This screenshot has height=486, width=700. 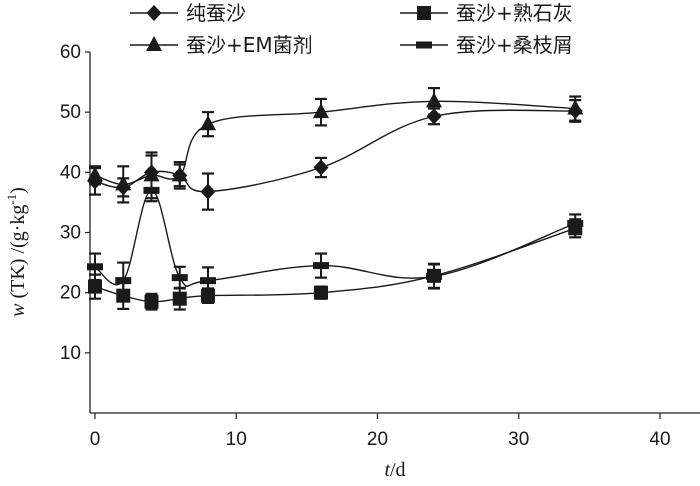 What do you see at coordinates (659, 439) in the screenshot?
I see `x-tick-label: 40` at bounding box center [659, 439].